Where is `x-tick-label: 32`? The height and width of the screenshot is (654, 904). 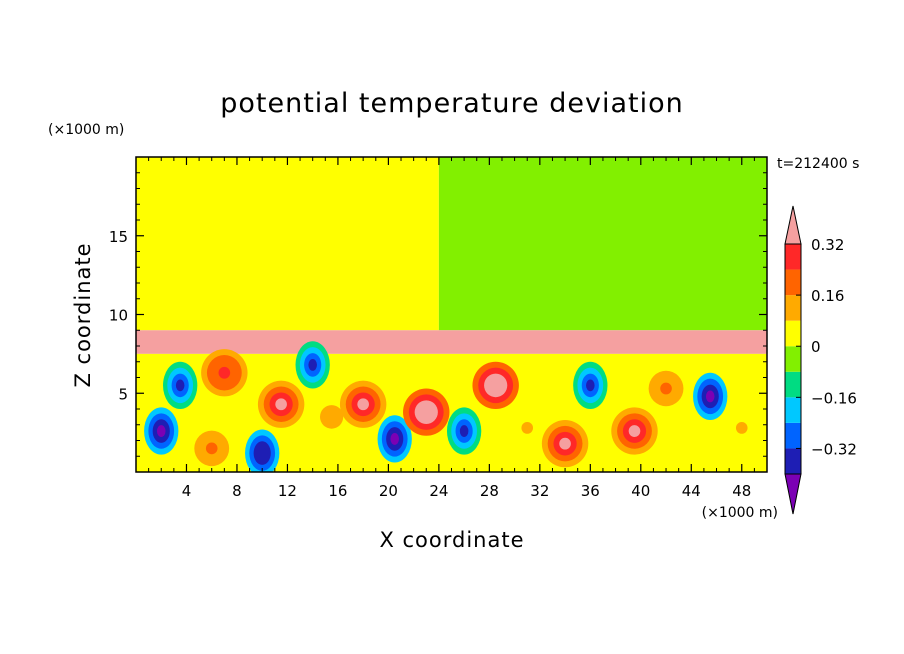 x-tick-label: 32 is located at coordinates (539, 491).